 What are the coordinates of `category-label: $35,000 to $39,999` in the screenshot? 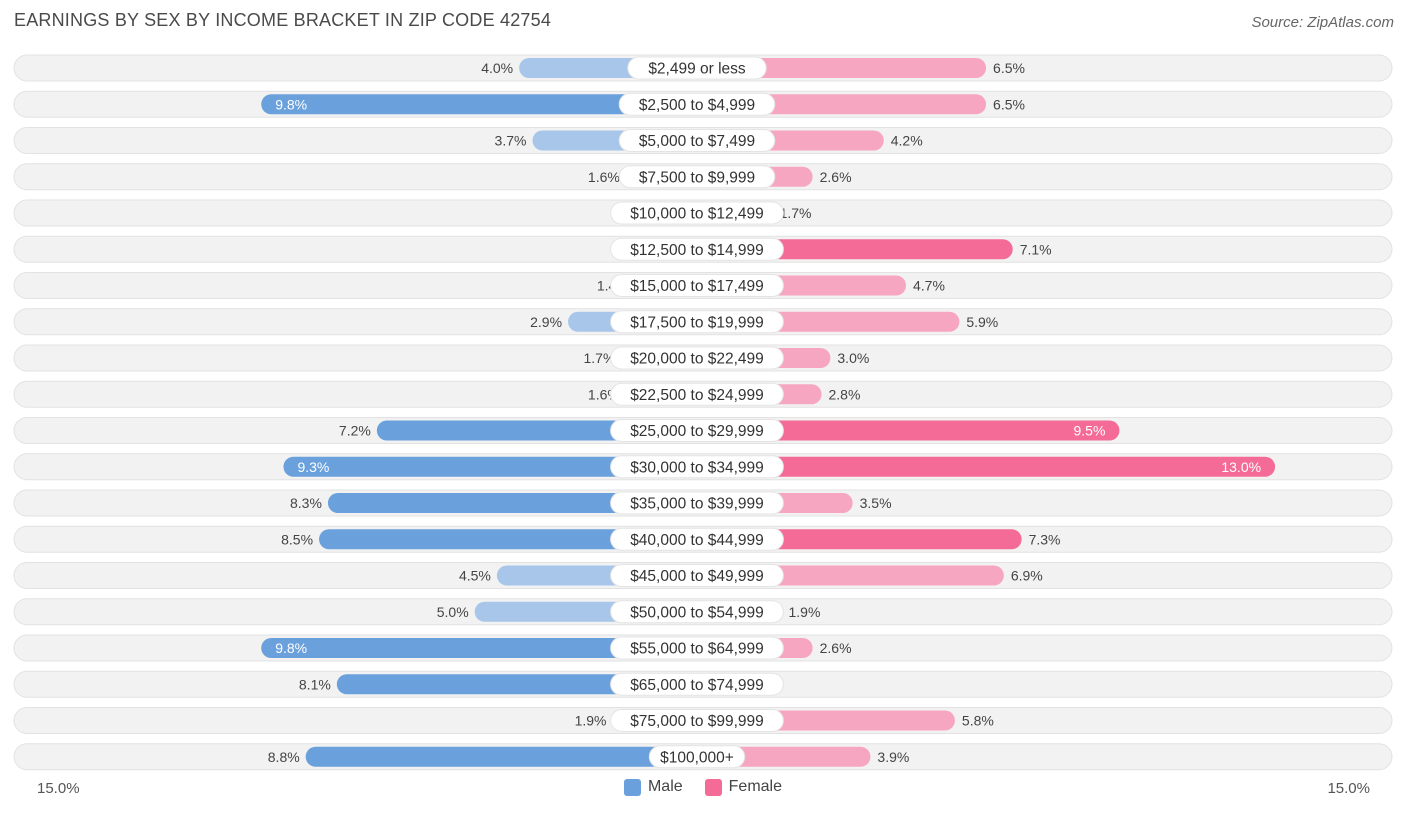 It's located at (697, 504).